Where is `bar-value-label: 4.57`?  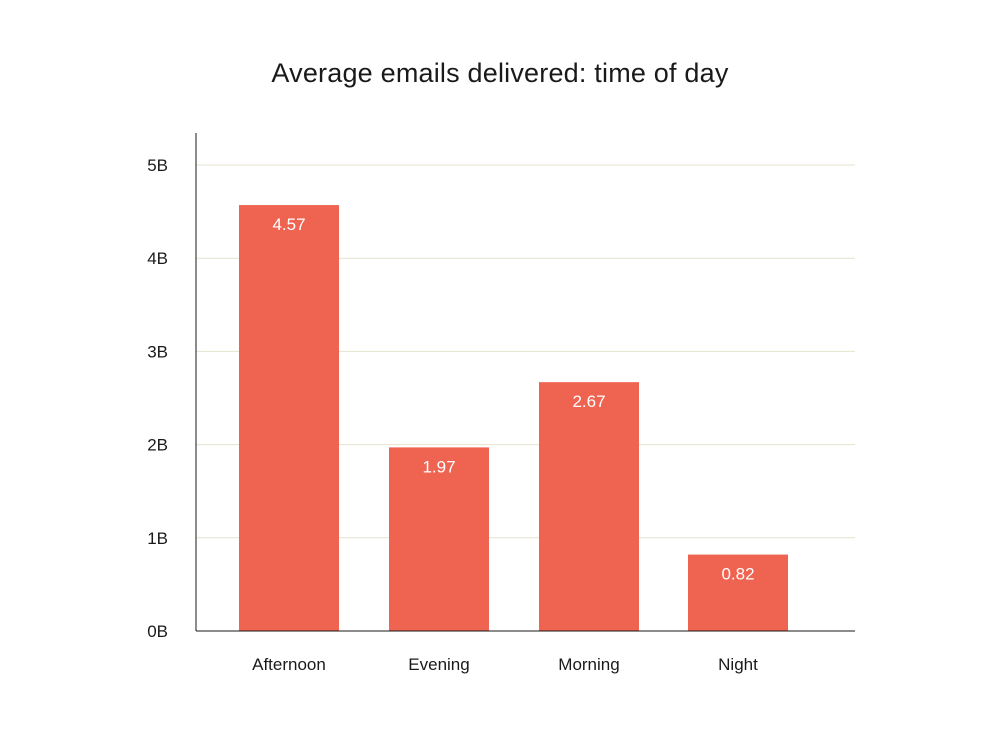 bar-value-label: 4.57 is located at coordinates (288, 224).